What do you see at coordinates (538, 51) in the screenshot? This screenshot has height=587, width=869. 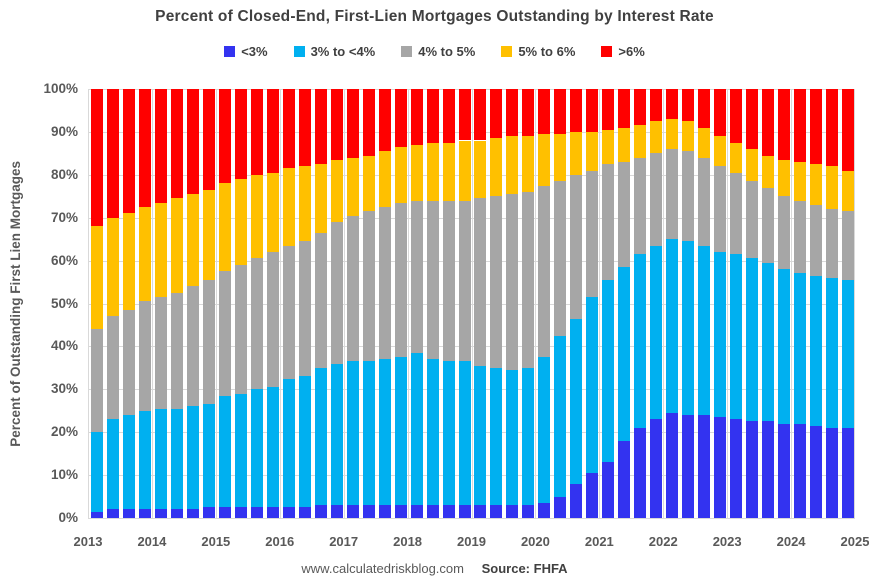 I see `legend-item: 5% to 6%` at bounding box center [538, 51].